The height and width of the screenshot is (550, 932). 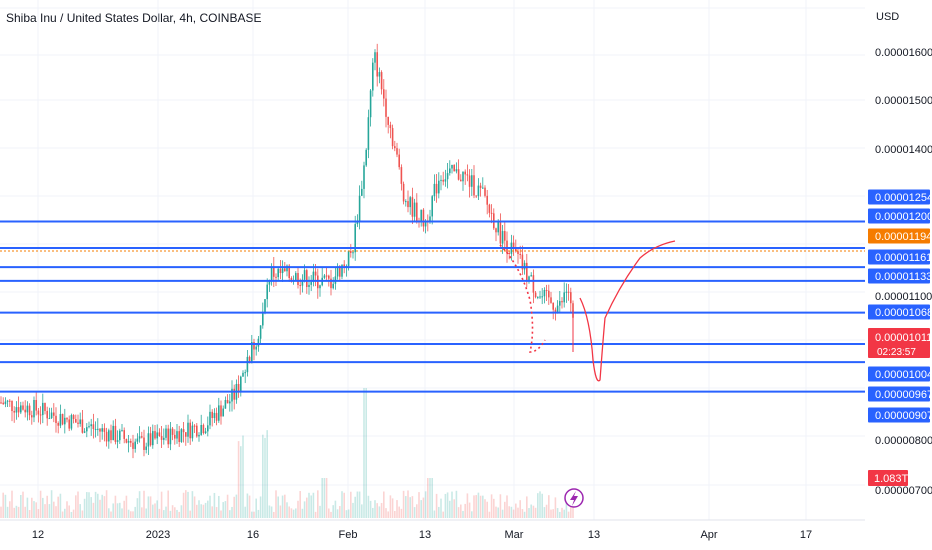 I want to click on time-axis: 12 2023 16 Feb 13 Mar 13 Apr 17, so click(x=432, y=530).